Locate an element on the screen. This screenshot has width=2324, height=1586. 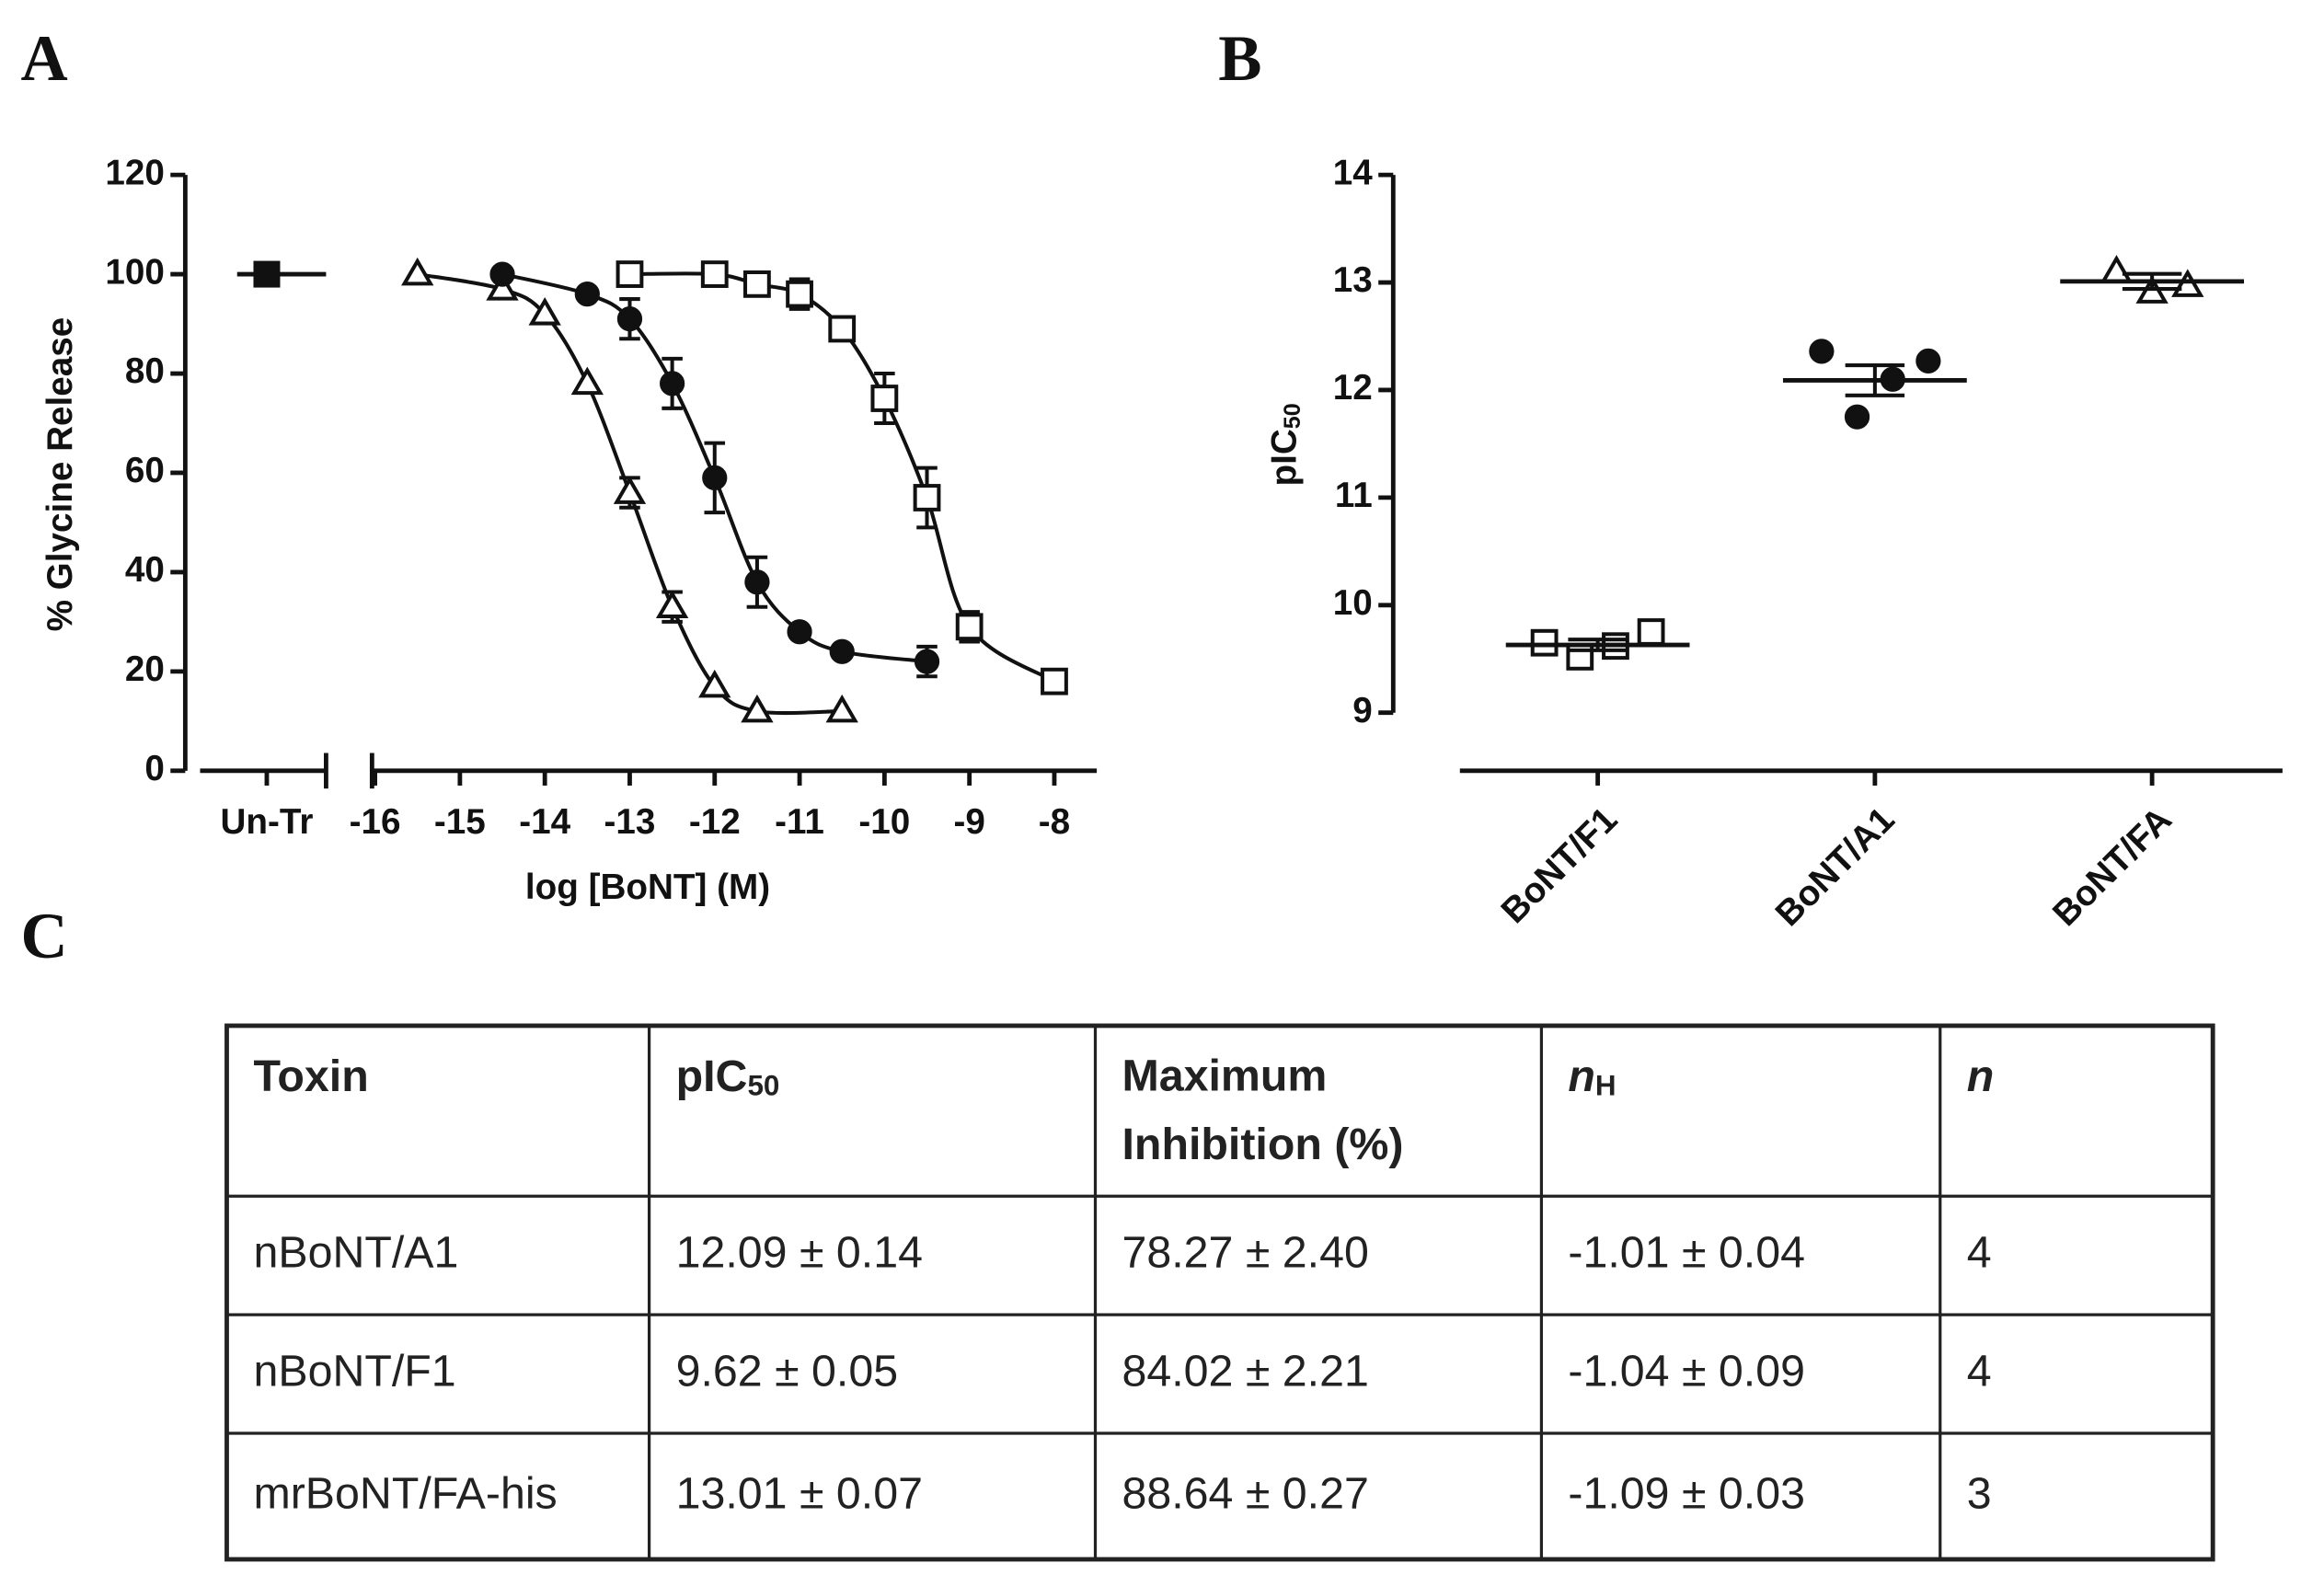
table-header: pIC50 is located at coordinates (728, 1077).